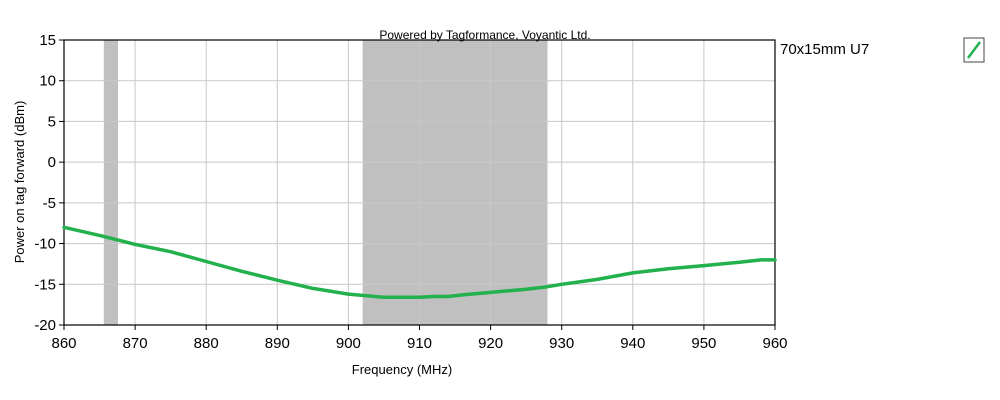  What do you see at coordinates (632, 343) in the screenshot?
I see `x-tick-label: 940` at bounding box center [632, 343].